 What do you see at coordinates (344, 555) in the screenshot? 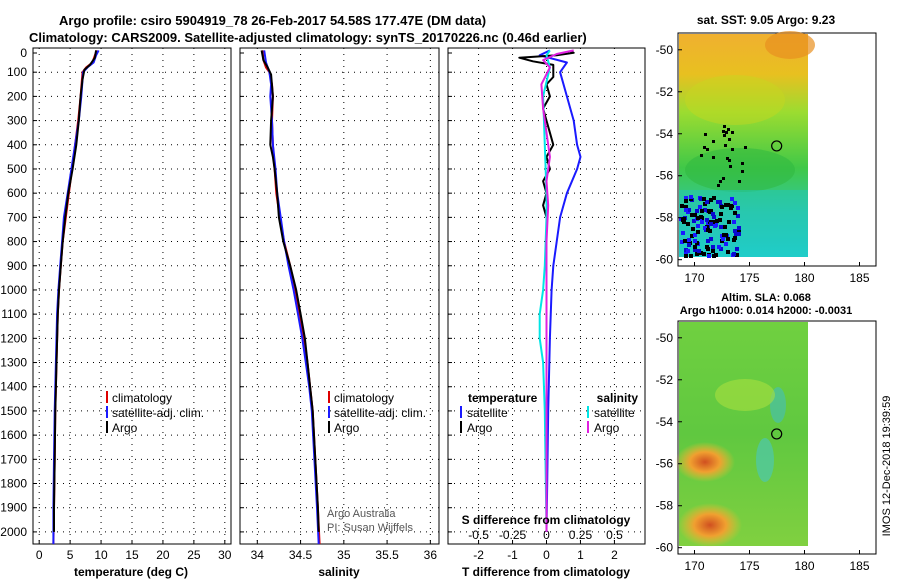
I see `x-tick-label: 35` at bounding box center [344, 555].